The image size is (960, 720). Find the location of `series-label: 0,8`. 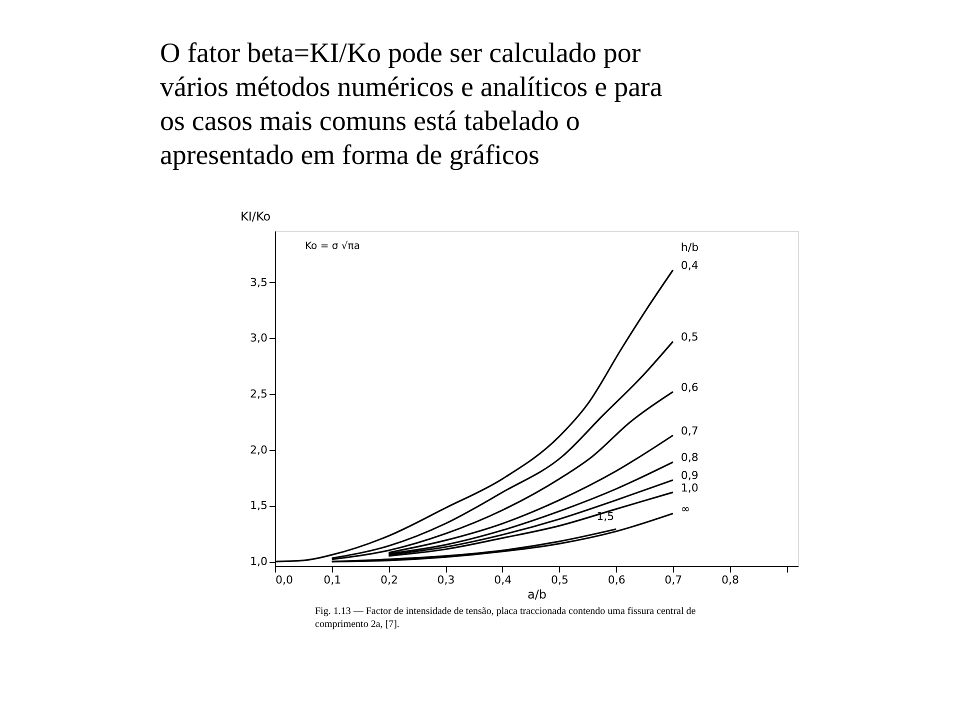

series-label: 0,8 is located at coordinates (689, 457).